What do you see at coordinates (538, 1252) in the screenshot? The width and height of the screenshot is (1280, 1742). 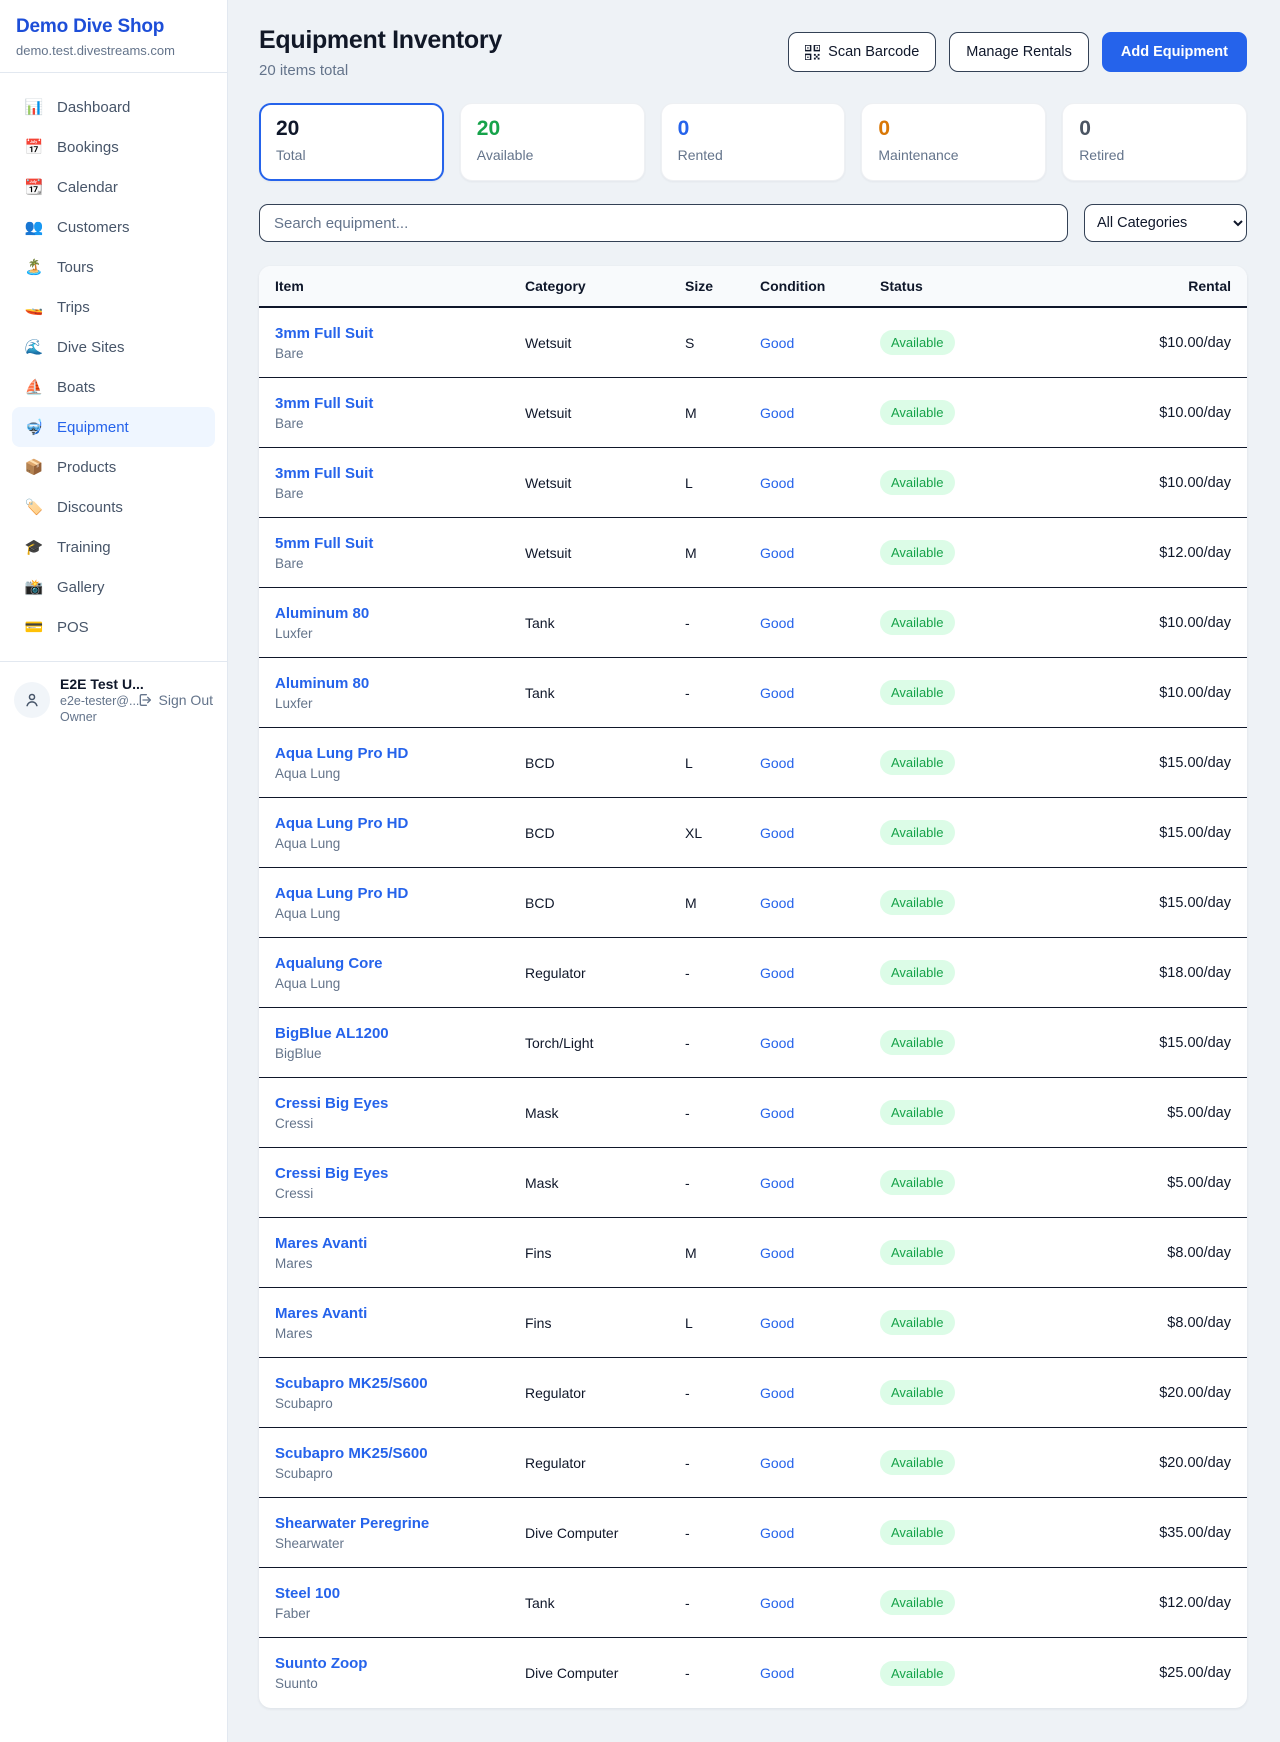 I see `category-cell: Fins` at bounding box center [538, 1252].